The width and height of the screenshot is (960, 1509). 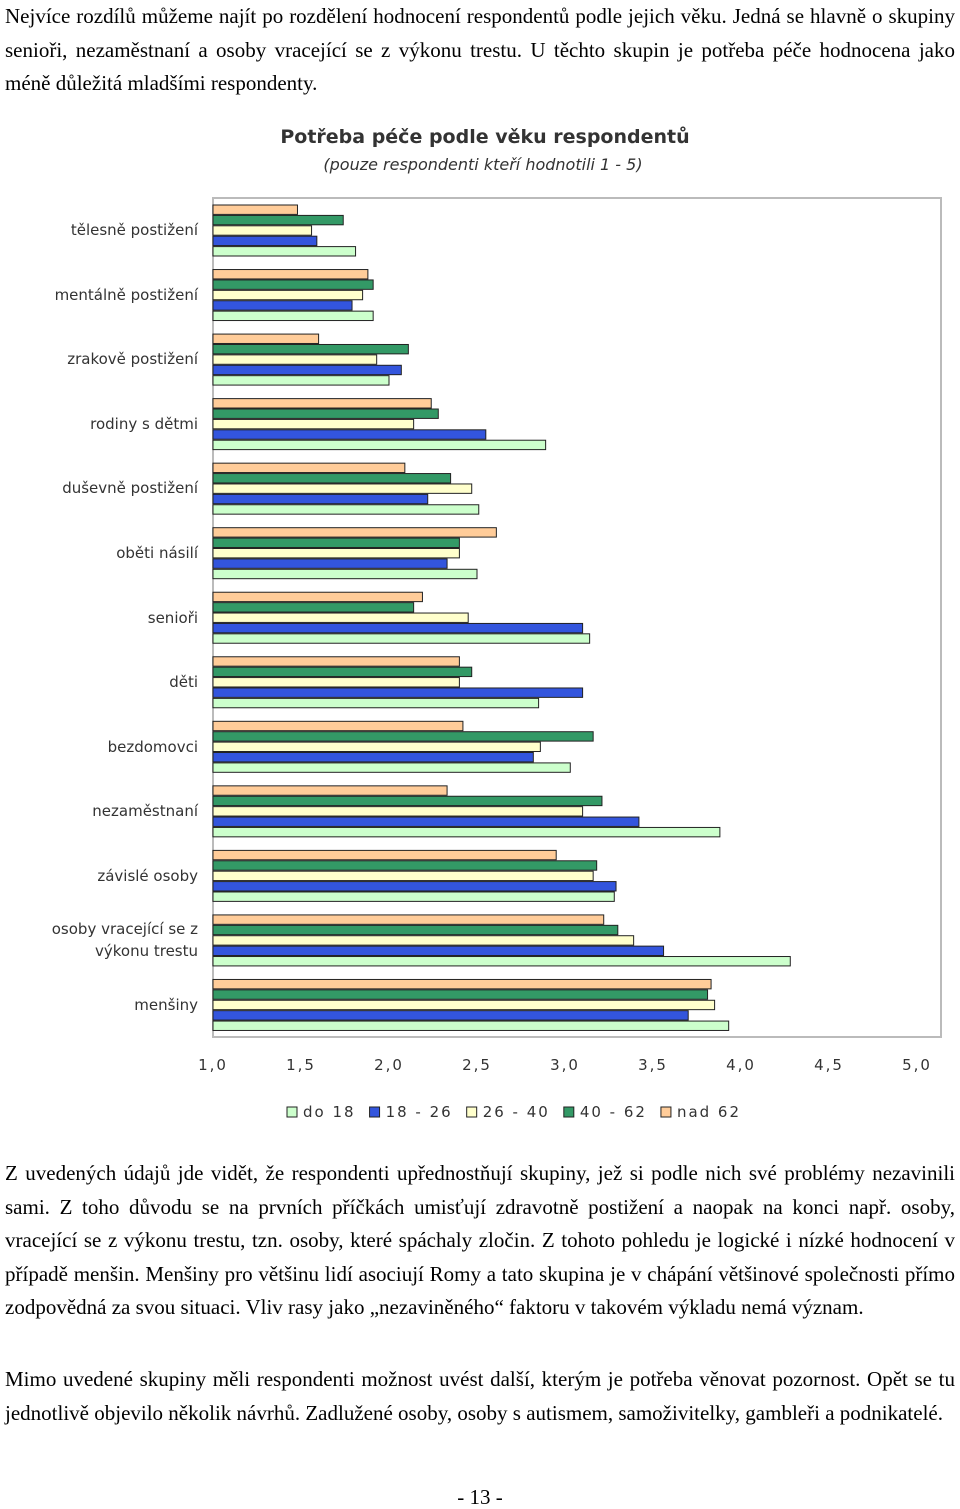 I want to click on x-tick-label: 1,5, so click(x=301, y=1065).